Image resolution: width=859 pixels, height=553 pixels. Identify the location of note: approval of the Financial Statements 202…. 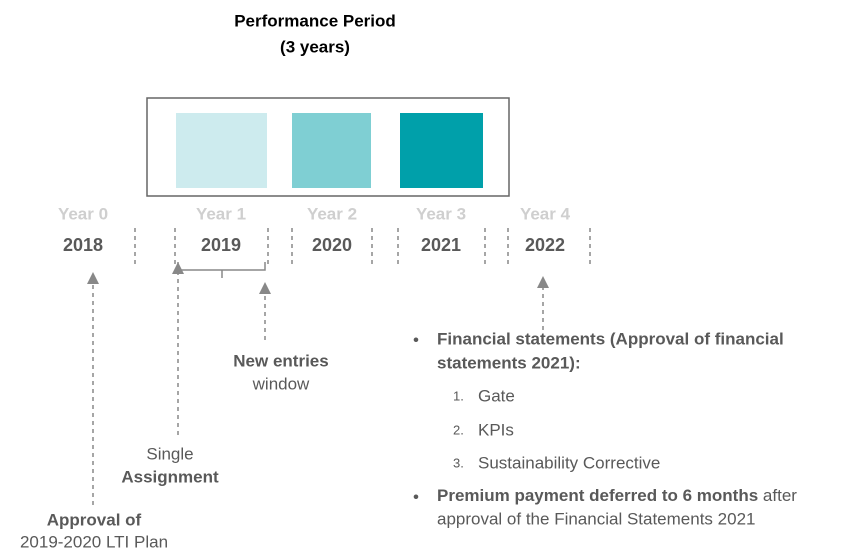
(596, 518).